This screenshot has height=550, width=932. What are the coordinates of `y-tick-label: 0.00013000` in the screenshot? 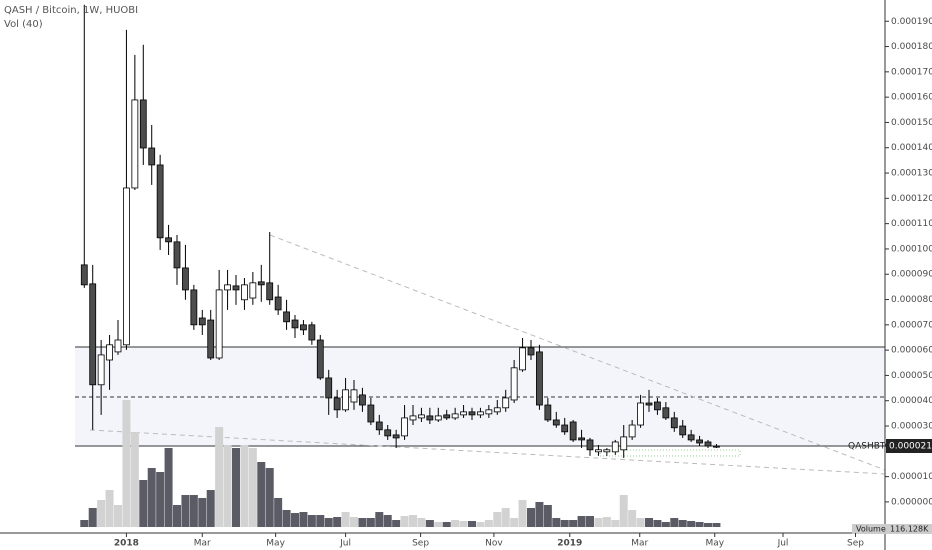 It's located at (911, 174).